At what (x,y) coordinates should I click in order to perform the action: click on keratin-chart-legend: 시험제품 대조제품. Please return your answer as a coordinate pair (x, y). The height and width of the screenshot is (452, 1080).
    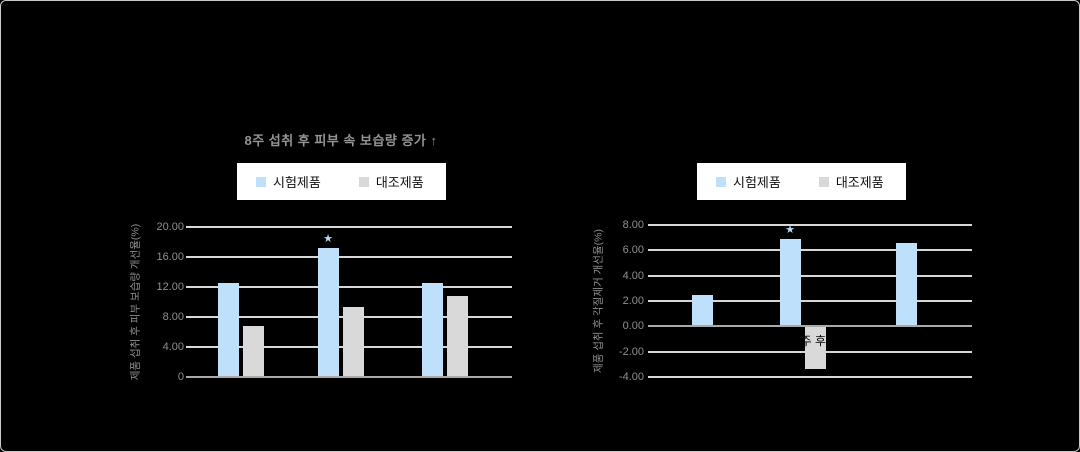
    Looking at the image, I should click on (801, 181).